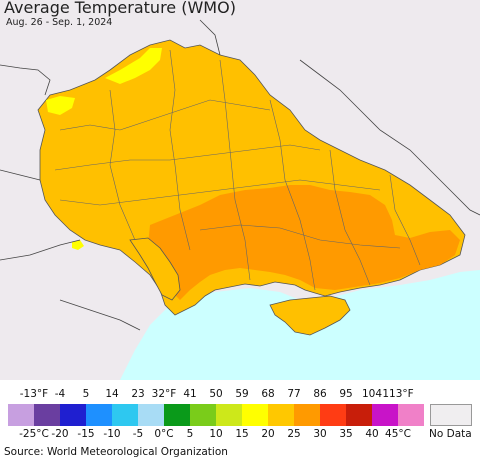 The image size is (480, 460). Describe the element at coordinates (155, 269) in the screenshot. I see `moldova-region` at that location.